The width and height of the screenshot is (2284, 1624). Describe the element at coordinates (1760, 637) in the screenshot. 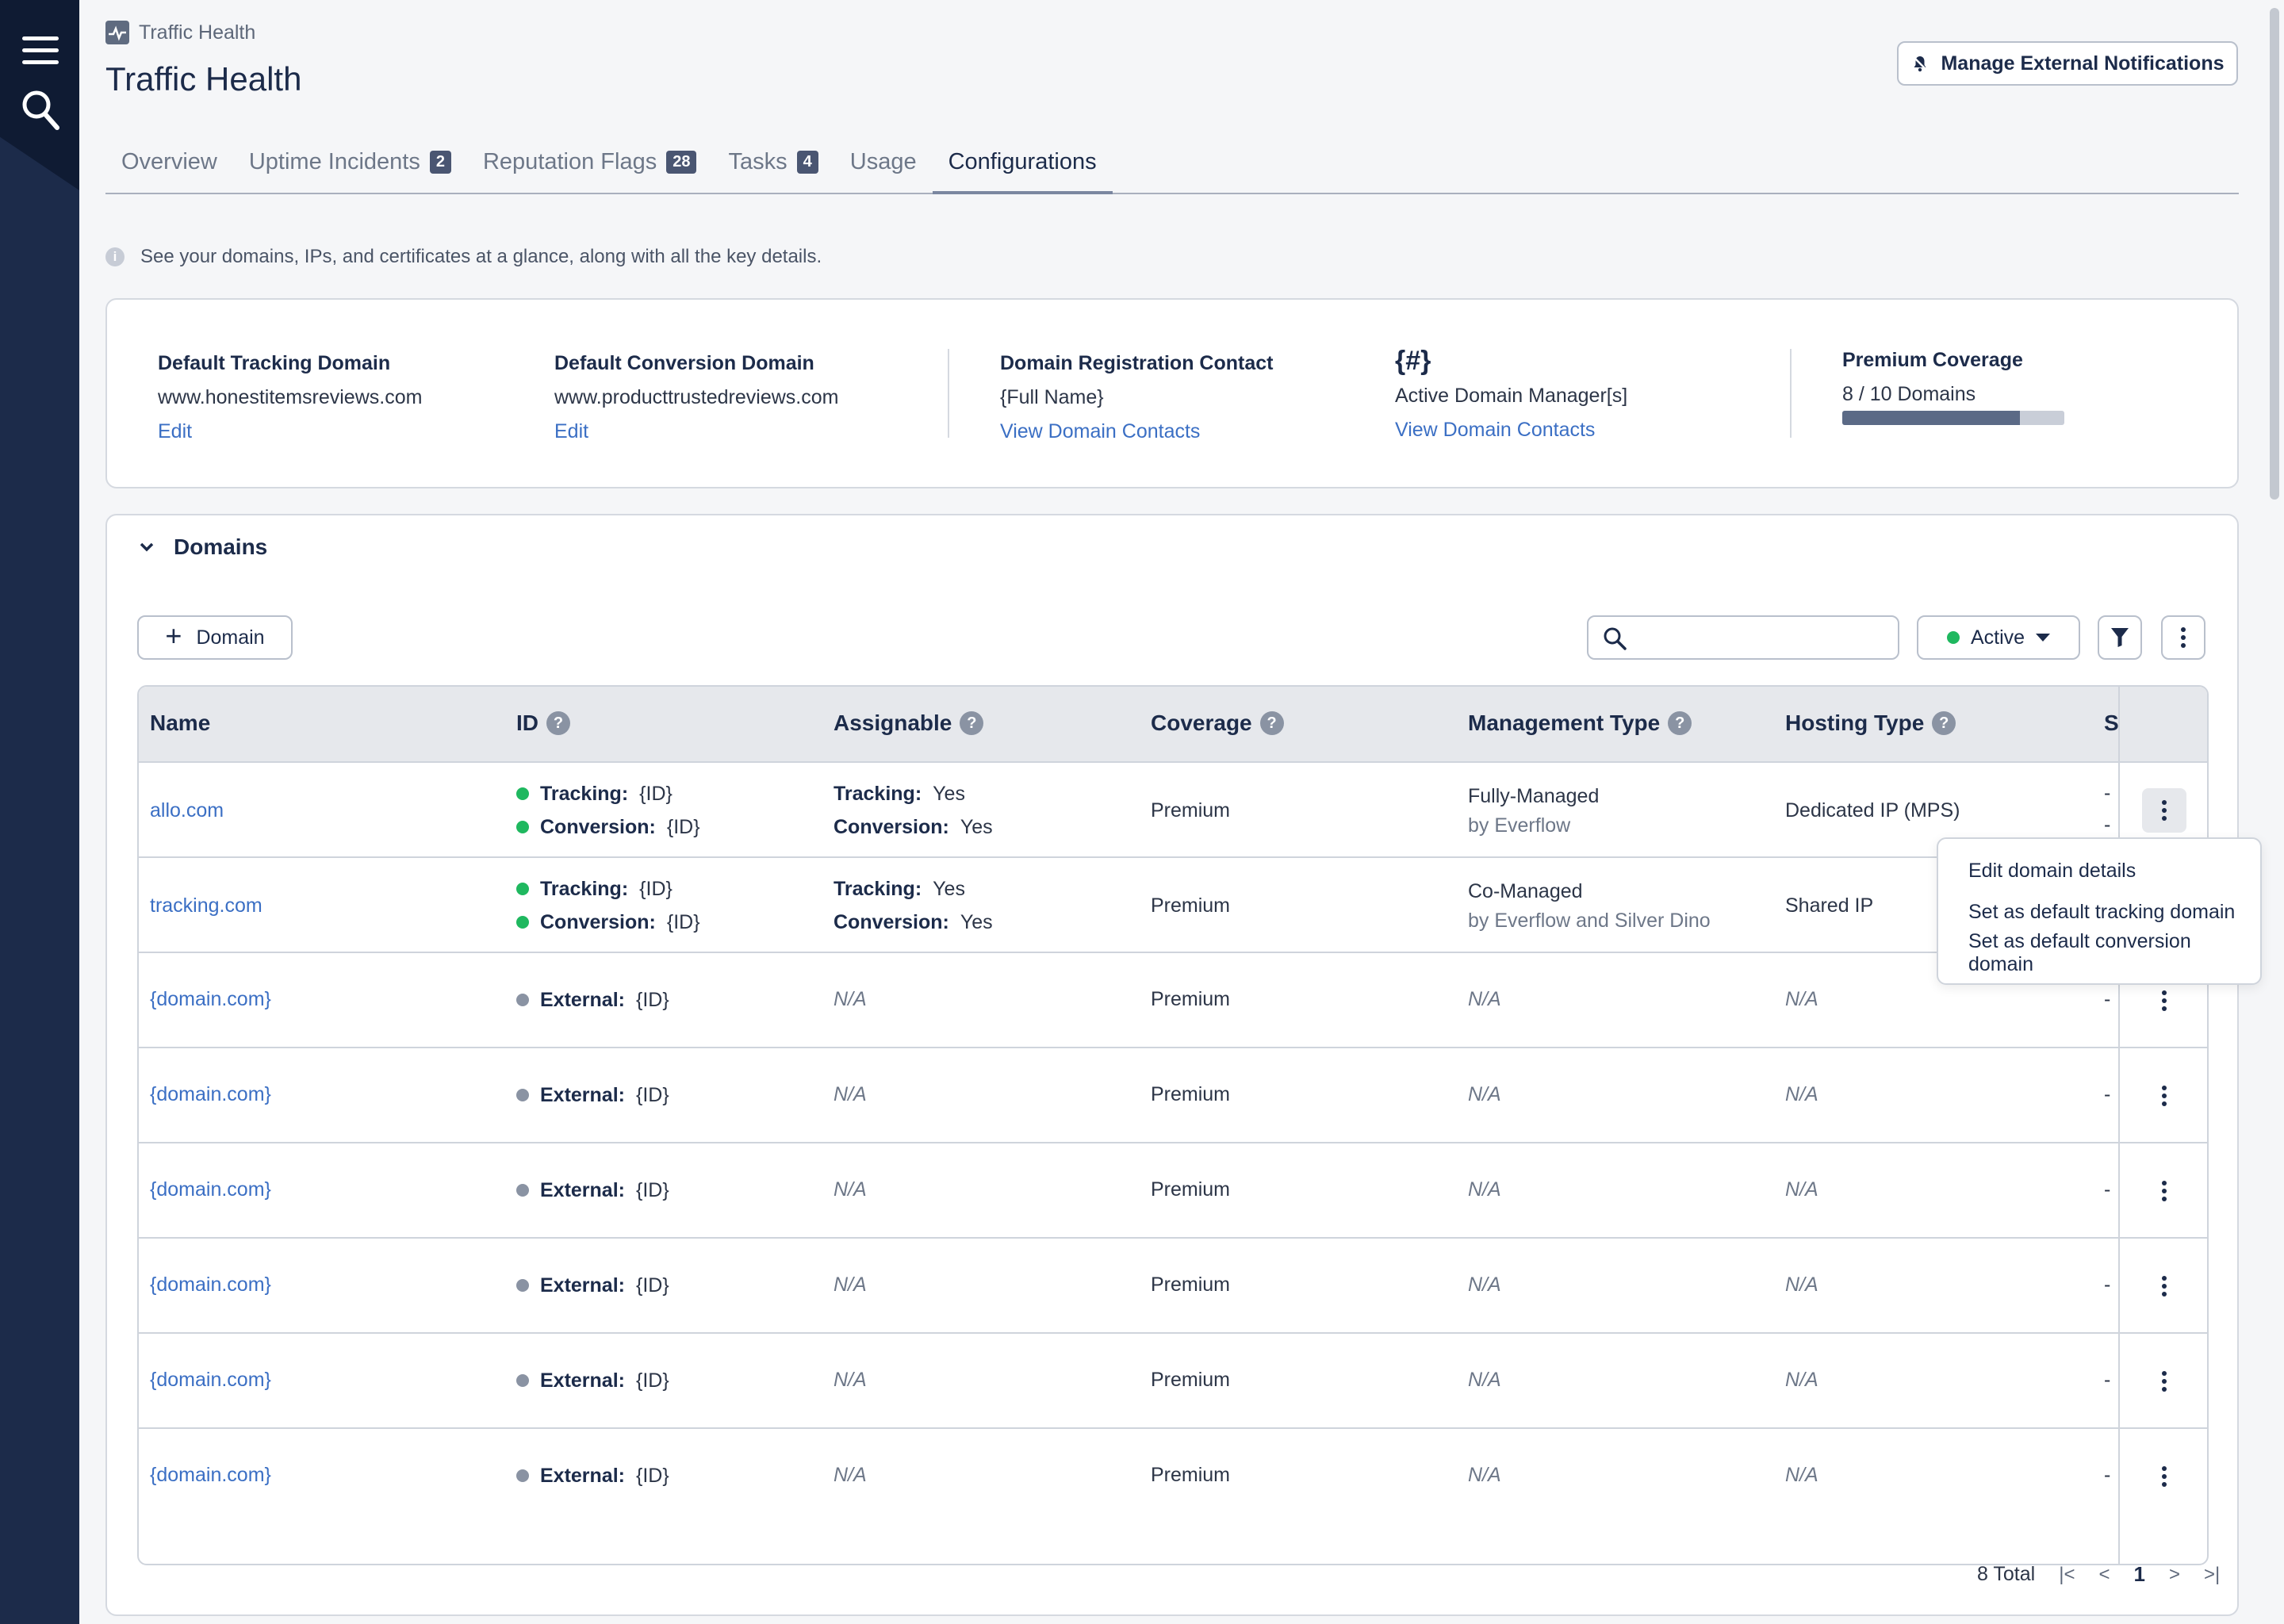

I see `search-input` at that location.